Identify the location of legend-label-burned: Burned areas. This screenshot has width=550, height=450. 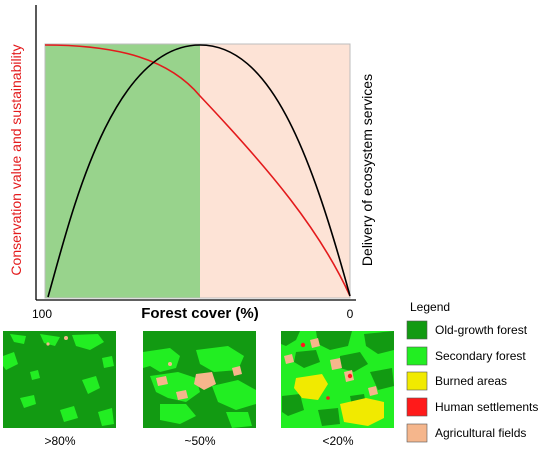
(471, 381).